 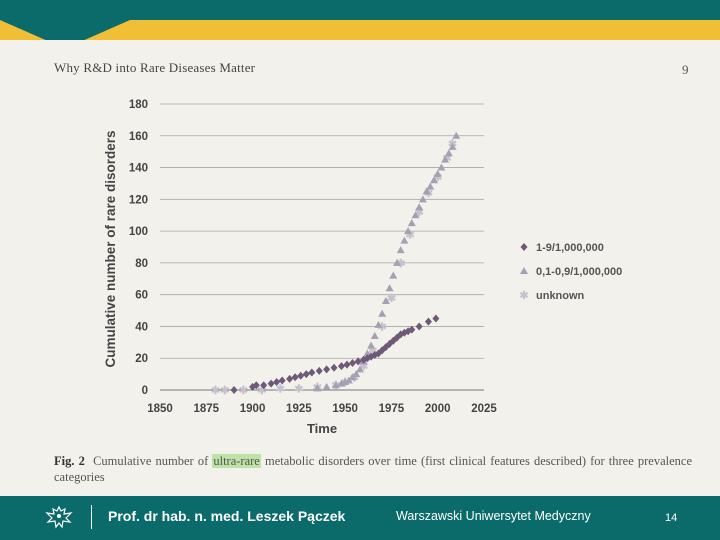 What do you see at coordinates (345, 409) in the screenshot?
I see `x-tick-label: 1950` at bounding box center [345, 409].